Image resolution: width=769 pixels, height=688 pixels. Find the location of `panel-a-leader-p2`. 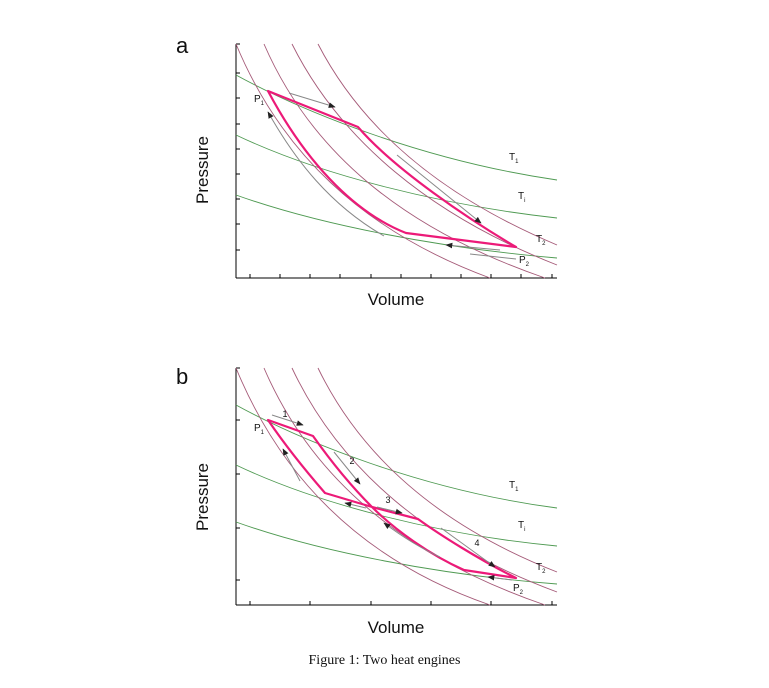

panel-a-leader-p2 is located at coordinates (493, 256).